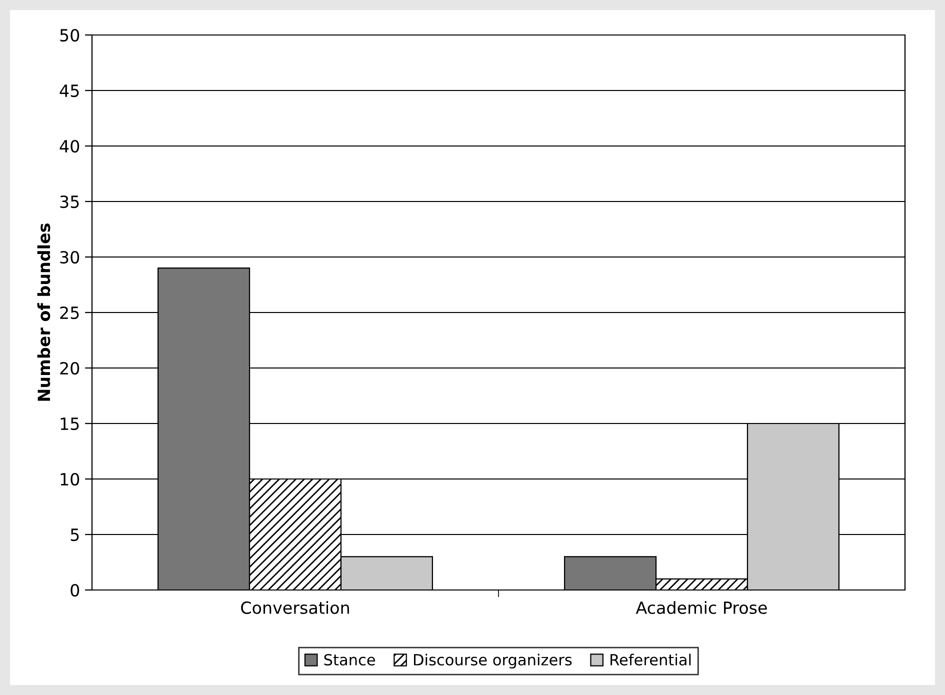  What do you see at coordinates (70, 146) in the screenshot?
I see `y-tick-label: 40` at bounding box center [70, 146].